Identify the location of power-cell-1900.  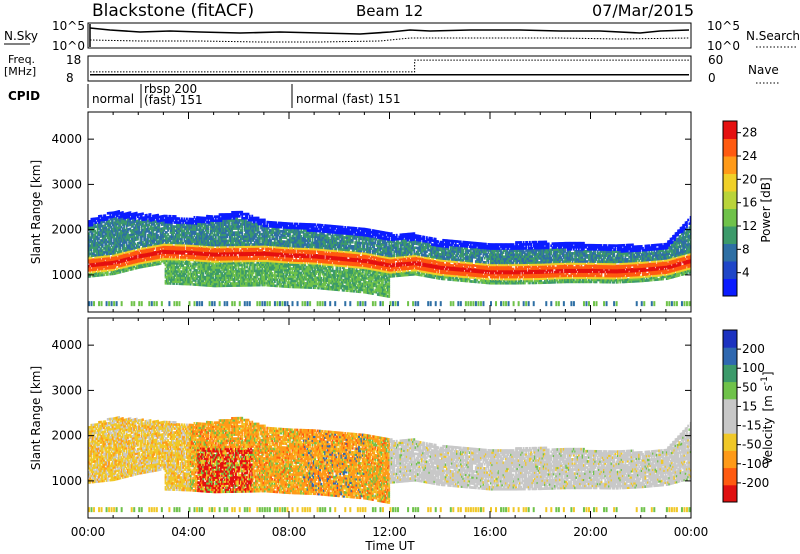
(183, 278).